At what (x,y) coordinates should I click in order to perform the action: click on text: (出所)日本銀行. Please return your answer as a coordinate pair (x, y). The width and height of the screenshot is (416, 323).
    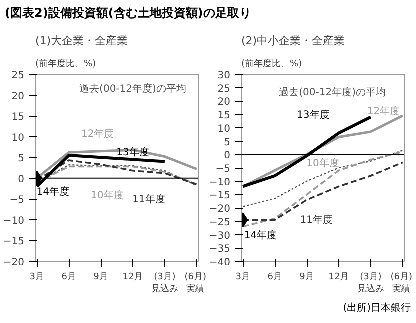
    Looking at the image, I should click on (377, 309).